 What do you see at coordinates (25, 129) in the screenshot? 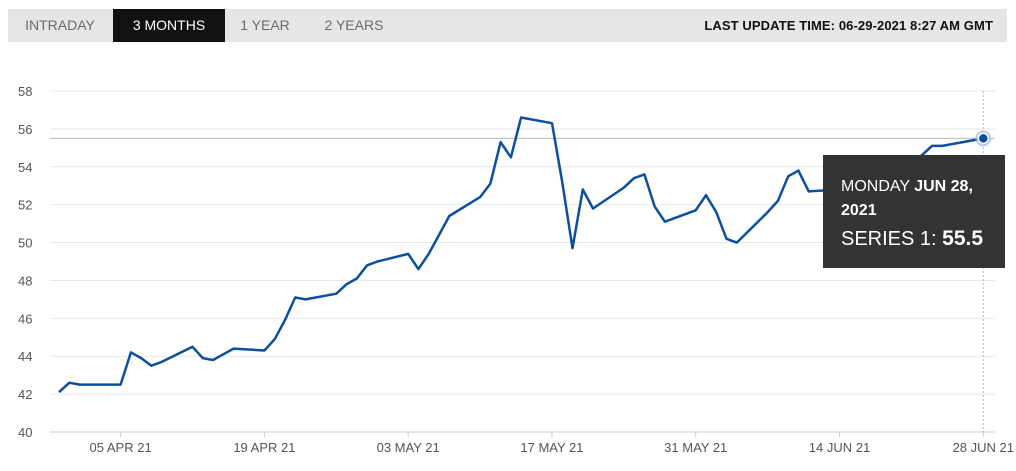
I see `y-tick-label: 56` at bounding box center [25, 129].